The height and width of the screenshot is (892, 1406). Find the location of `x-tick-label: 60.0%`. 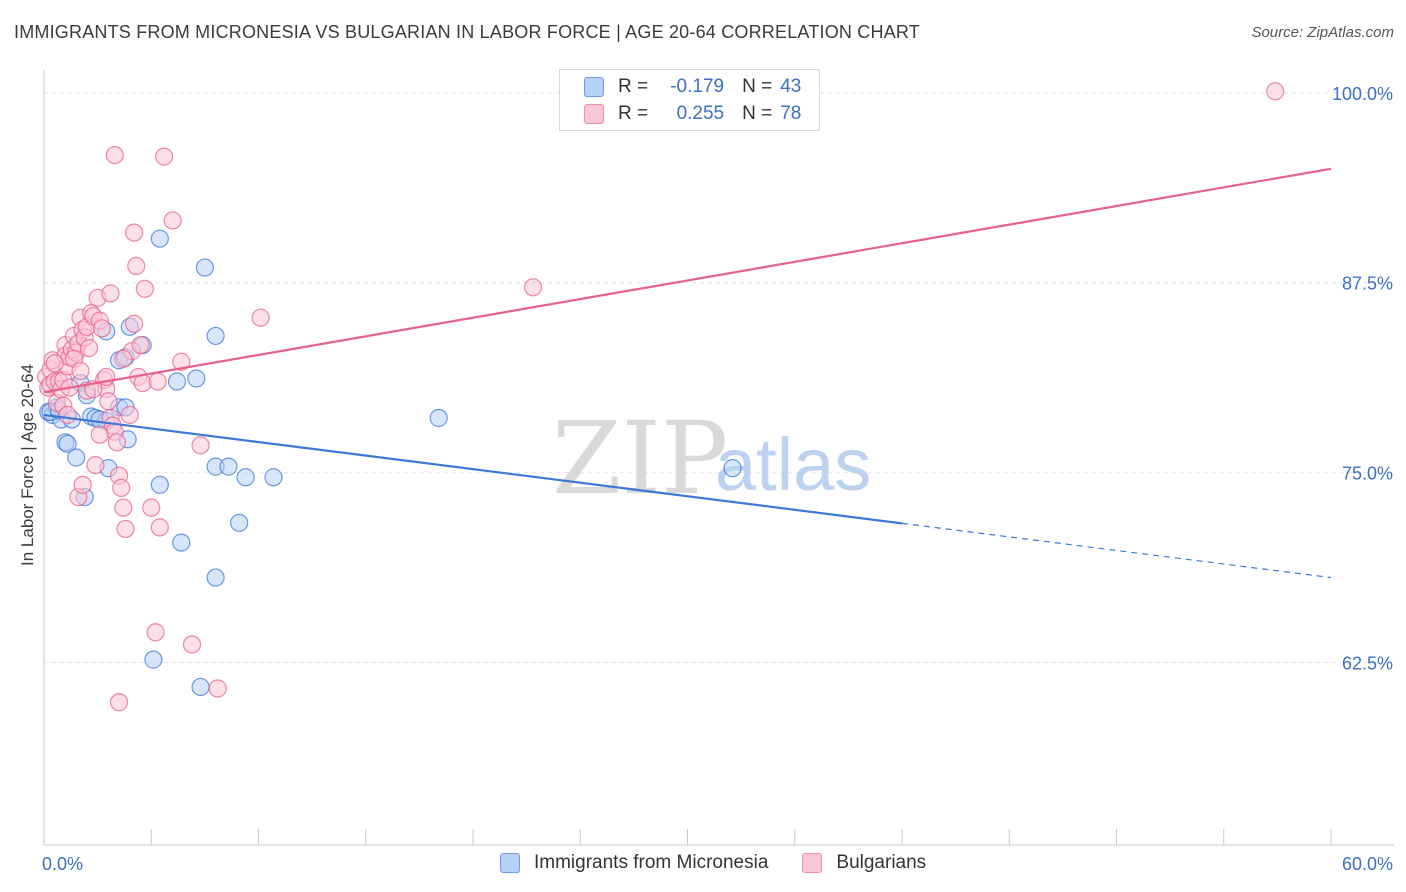

x-tick-label: 60.0% is located at coordinates (1367, 864).